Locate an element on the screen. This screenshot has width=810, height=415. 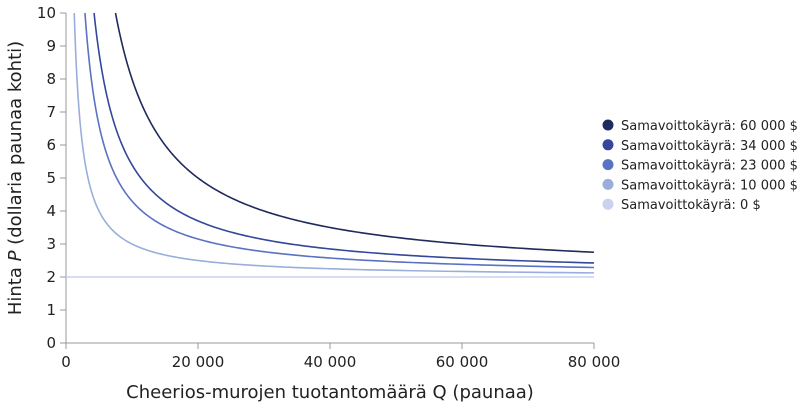
x-tick-label: 40 000 is located at coordinates (330, 362).